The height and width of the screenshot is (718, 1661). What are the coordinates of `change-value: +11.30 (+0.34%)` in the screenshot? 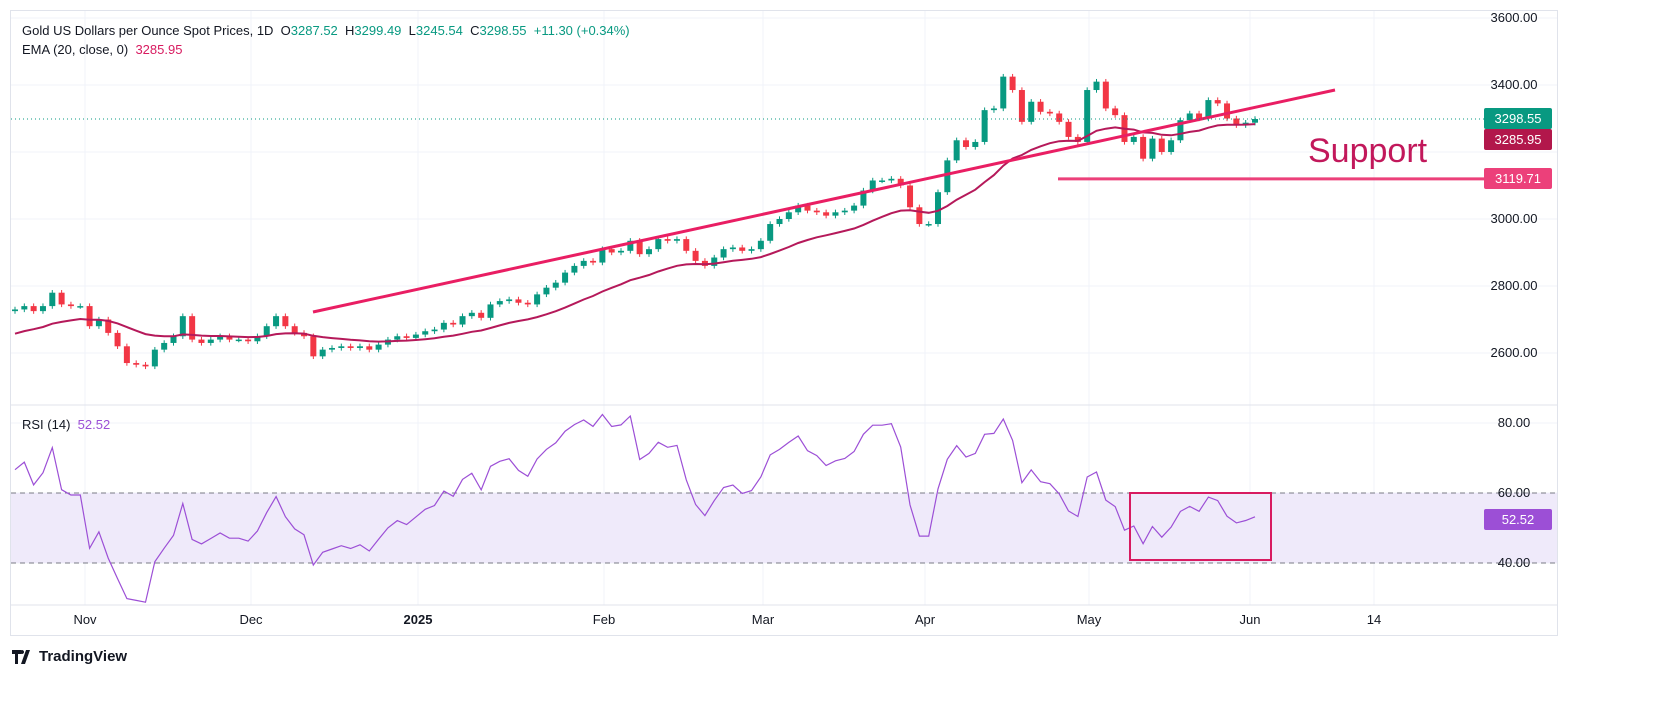 It's located at (581, 30).